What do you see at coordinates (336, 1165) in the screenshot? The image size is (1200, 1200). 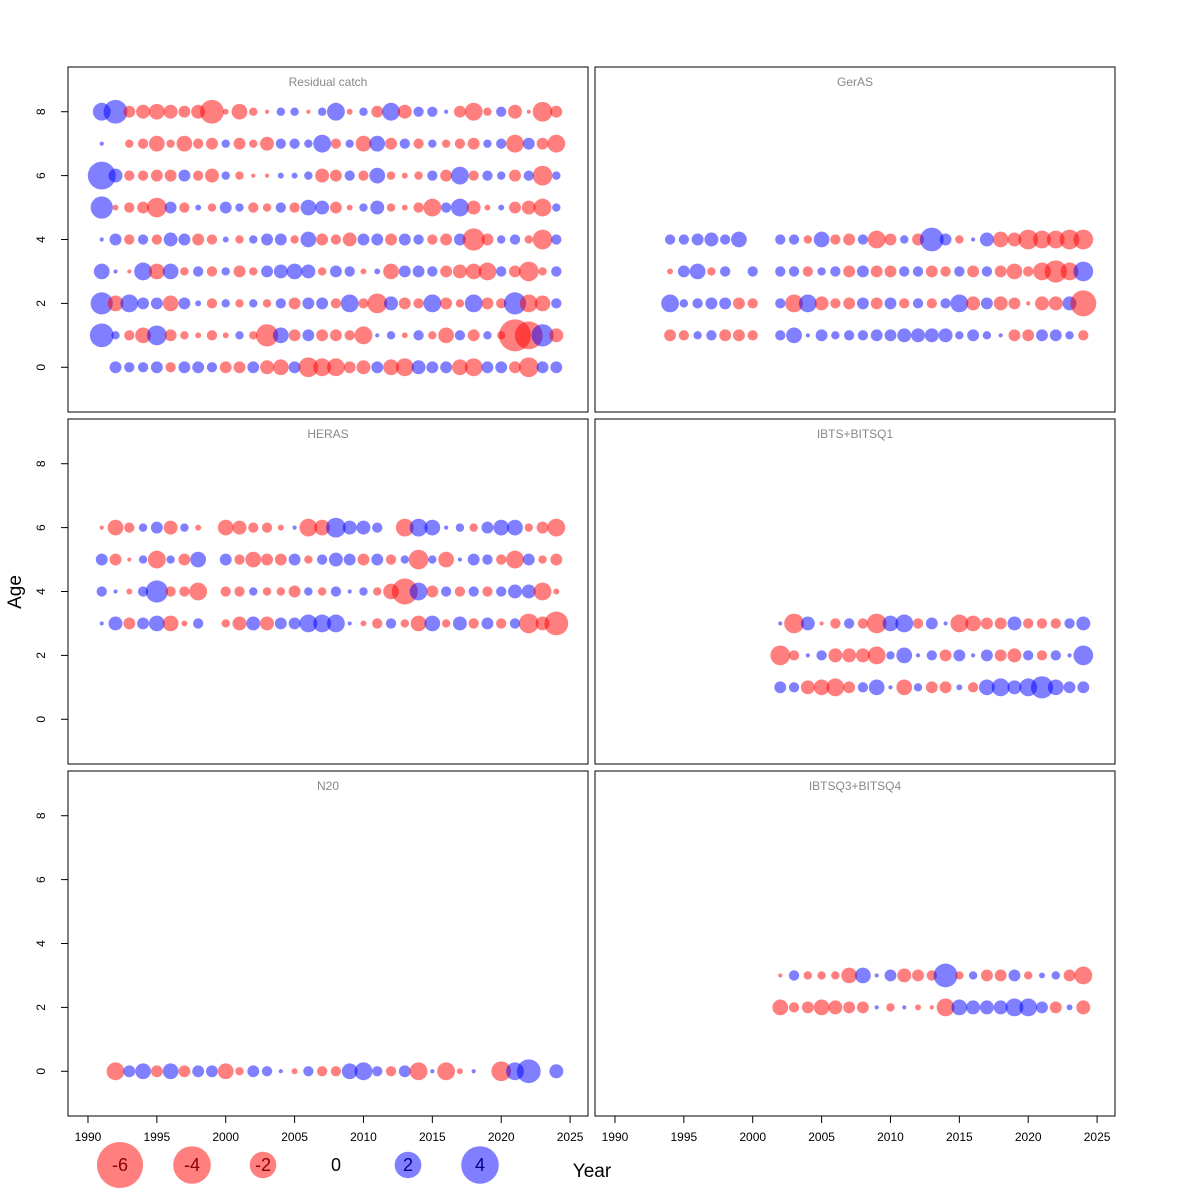 I see `legend-label: 0` at bounding box center [336, 1165].